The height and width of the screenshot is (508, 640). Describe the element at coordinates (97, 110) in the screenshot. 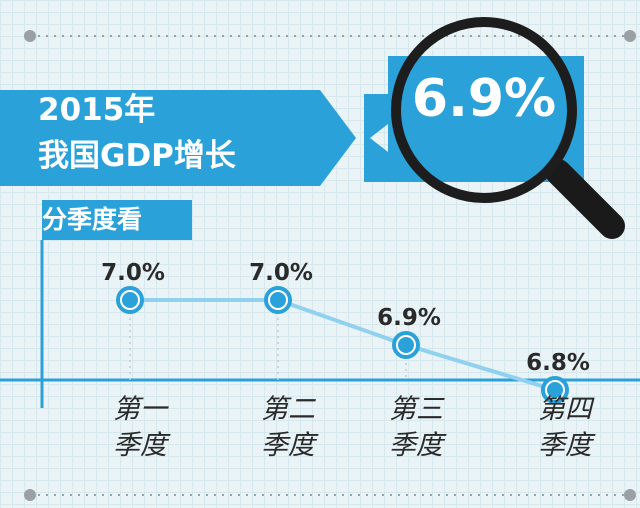

I see `title-line-1: 2015年` at that location.